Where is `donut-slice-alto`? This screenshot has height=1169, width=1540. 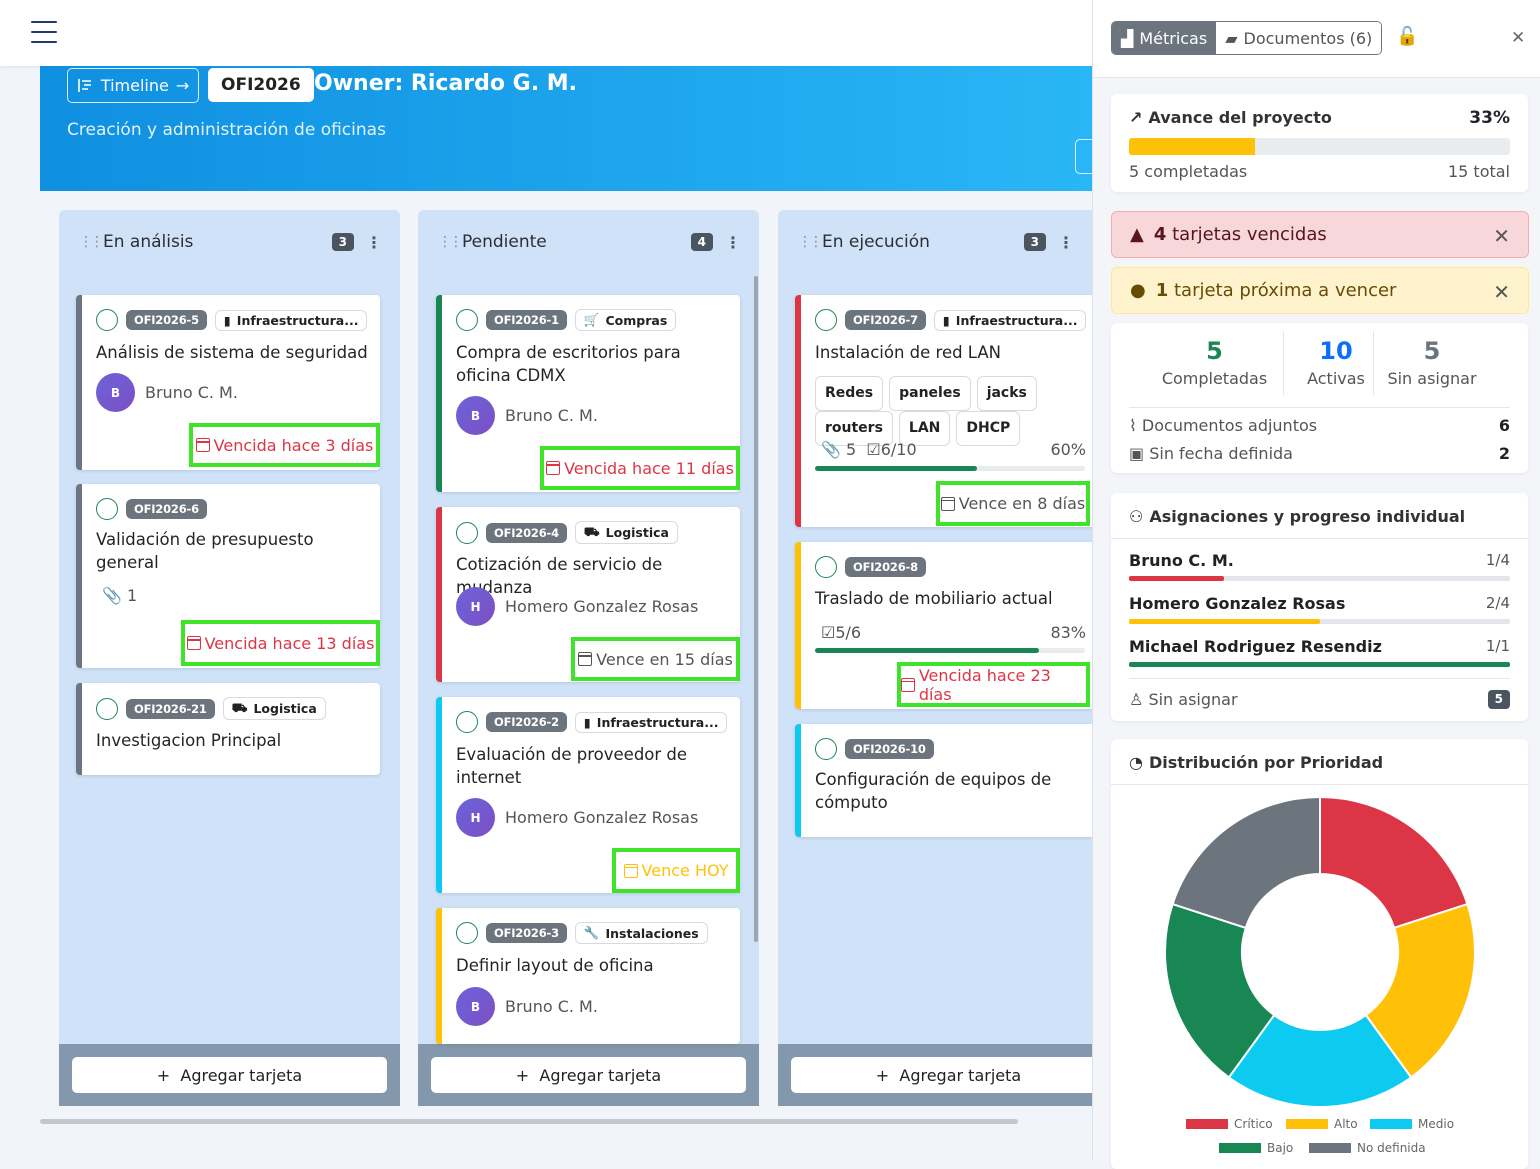
donut-slice-alto is located at coordinates (1420, 990).